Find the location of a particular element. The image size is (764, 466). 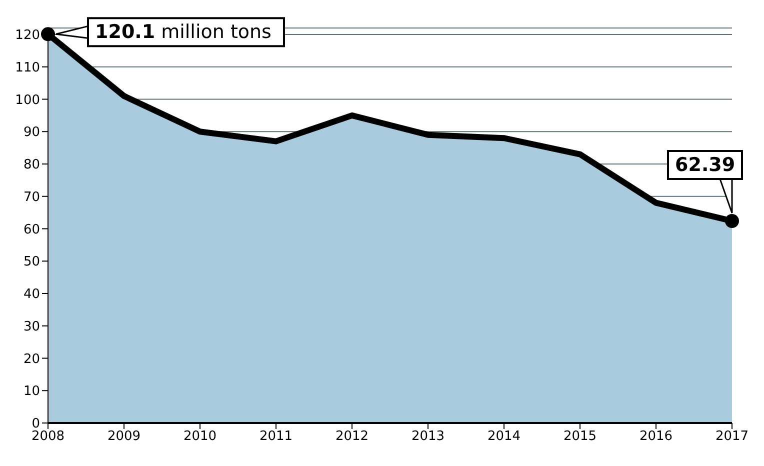

y-tick-label: 90 is located at coordinates (31, 132).